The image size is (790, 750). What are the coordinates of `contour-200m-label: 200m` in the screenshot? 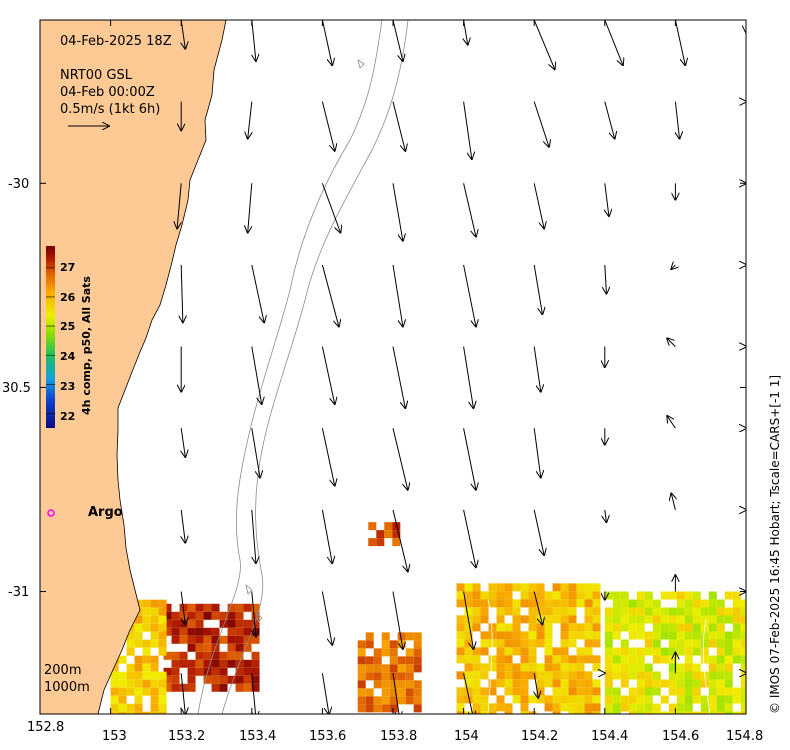 It's located at (63, 670).